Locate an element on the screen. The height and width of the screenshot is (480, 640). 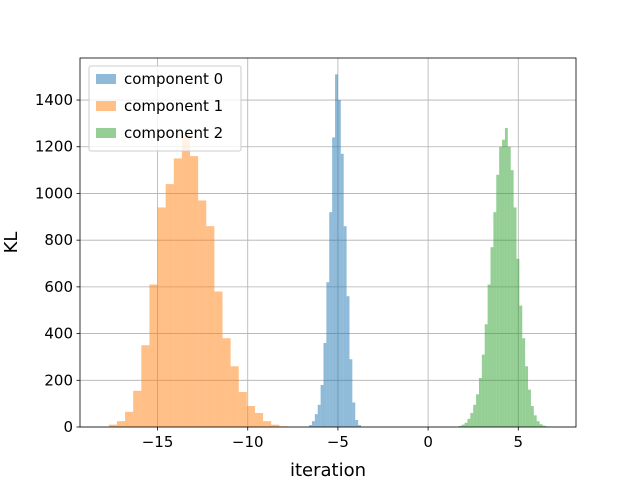
series-2-bars is located at coordinates (505, 278).